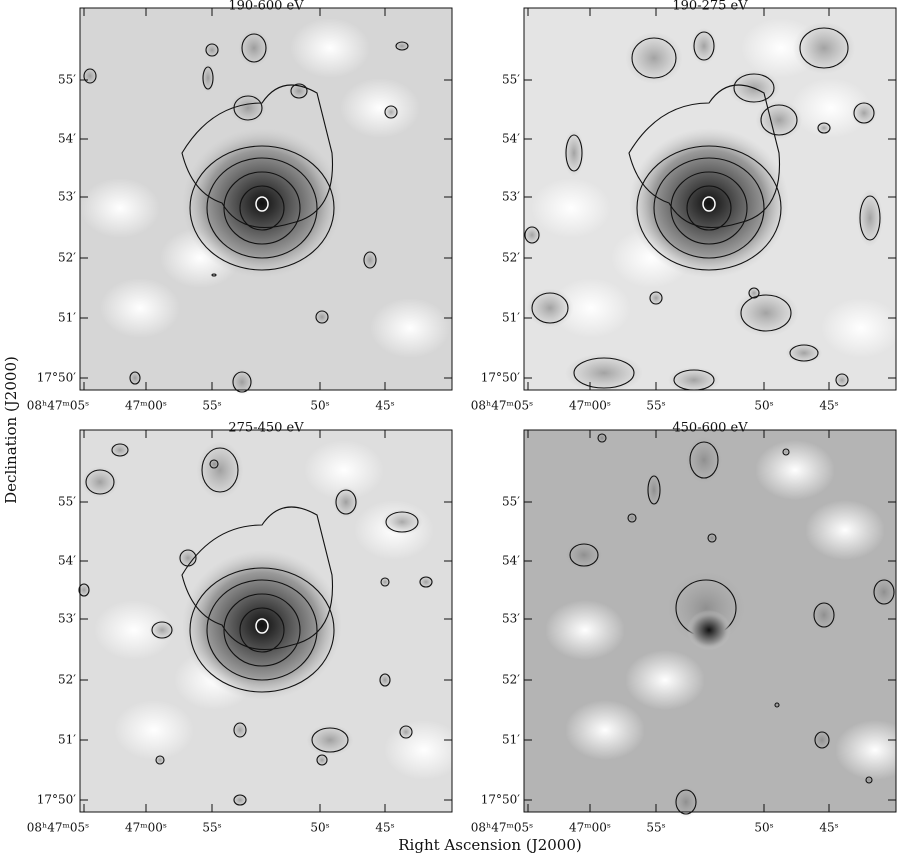 The image size is (900, 858). I want to click on panel-title: 190-600 eV, so click(266, 7).